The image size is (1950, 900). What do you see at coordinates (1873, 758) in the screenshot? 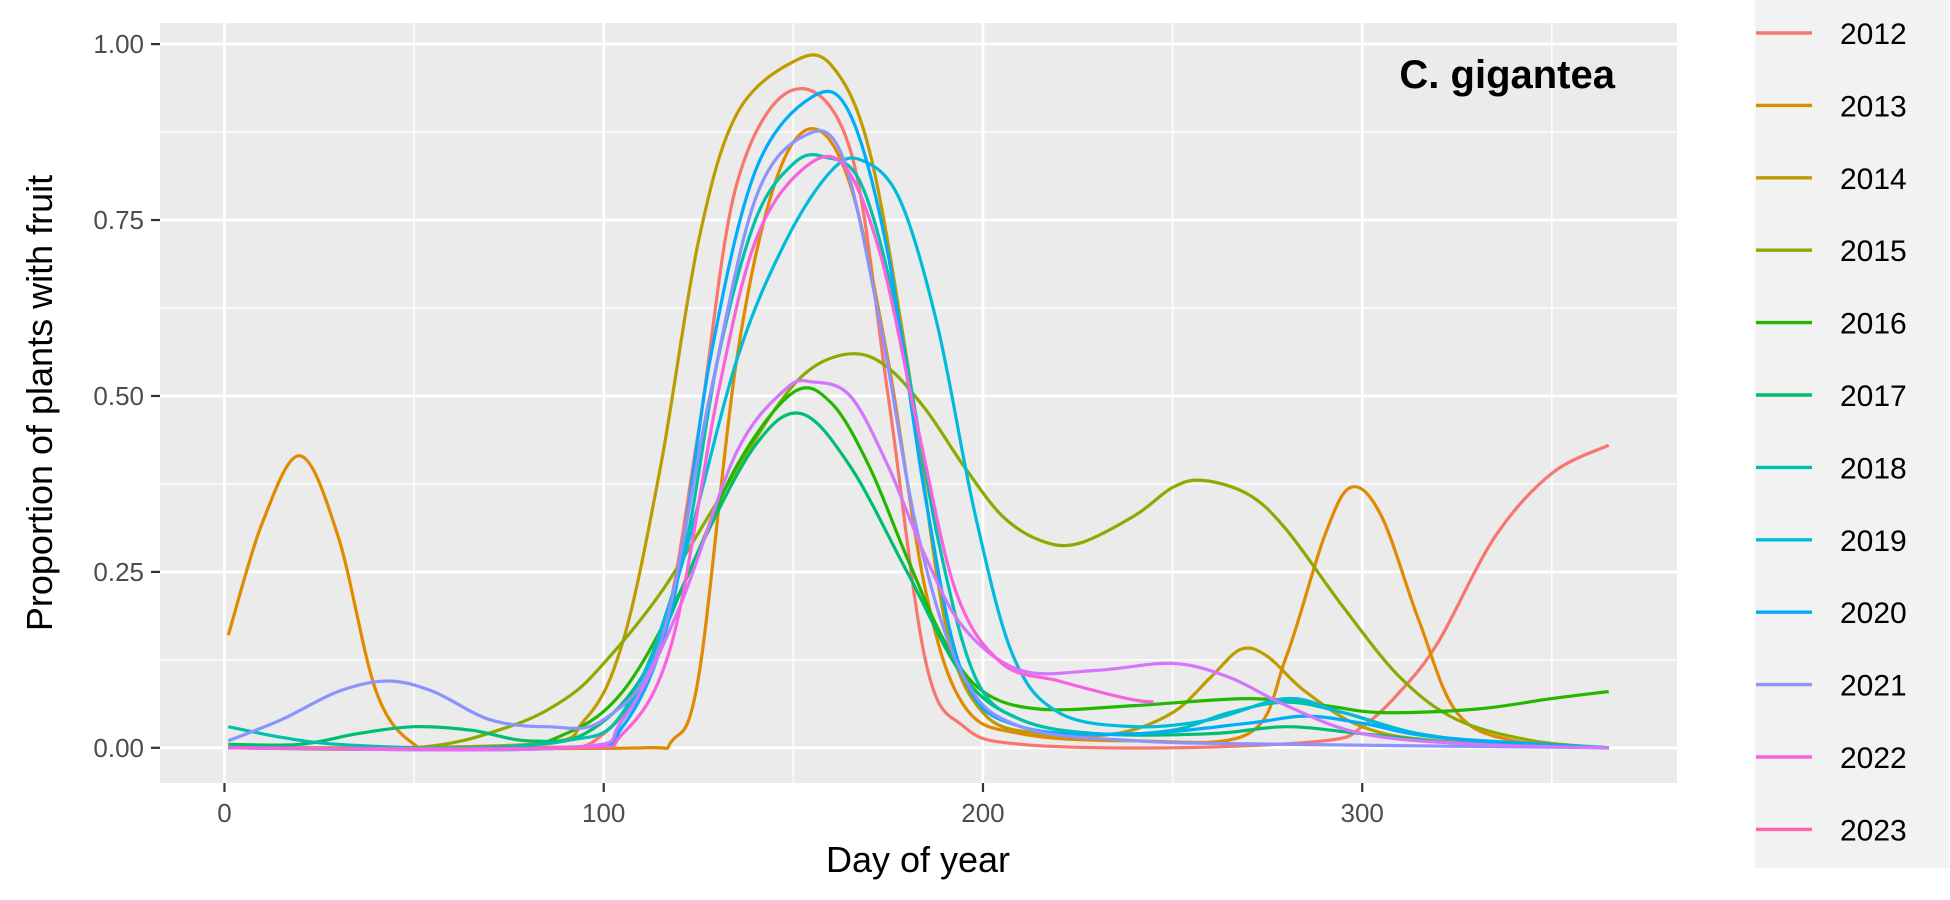
I see `legend-label-2022: 2022` at bounding box center [1873, 758].